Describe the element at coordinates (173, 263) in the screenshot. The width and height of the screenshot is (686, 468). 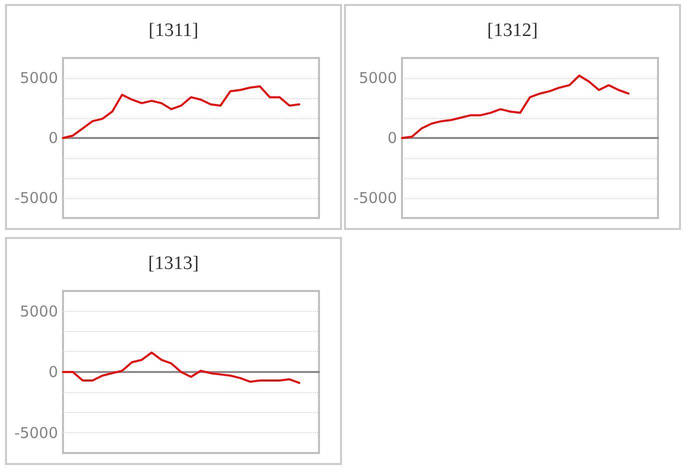
I see `chart-title: [1313]` at that location.